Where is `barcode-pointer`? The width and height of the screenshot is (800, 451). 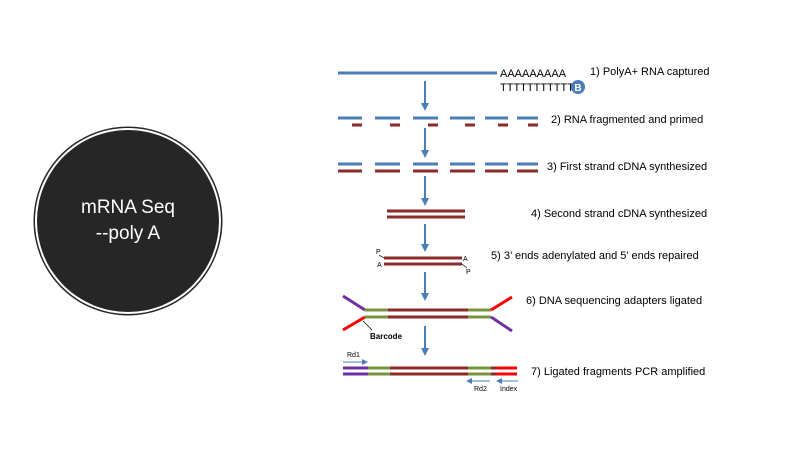
barcode-pointer is located at coordinates (367, 325).